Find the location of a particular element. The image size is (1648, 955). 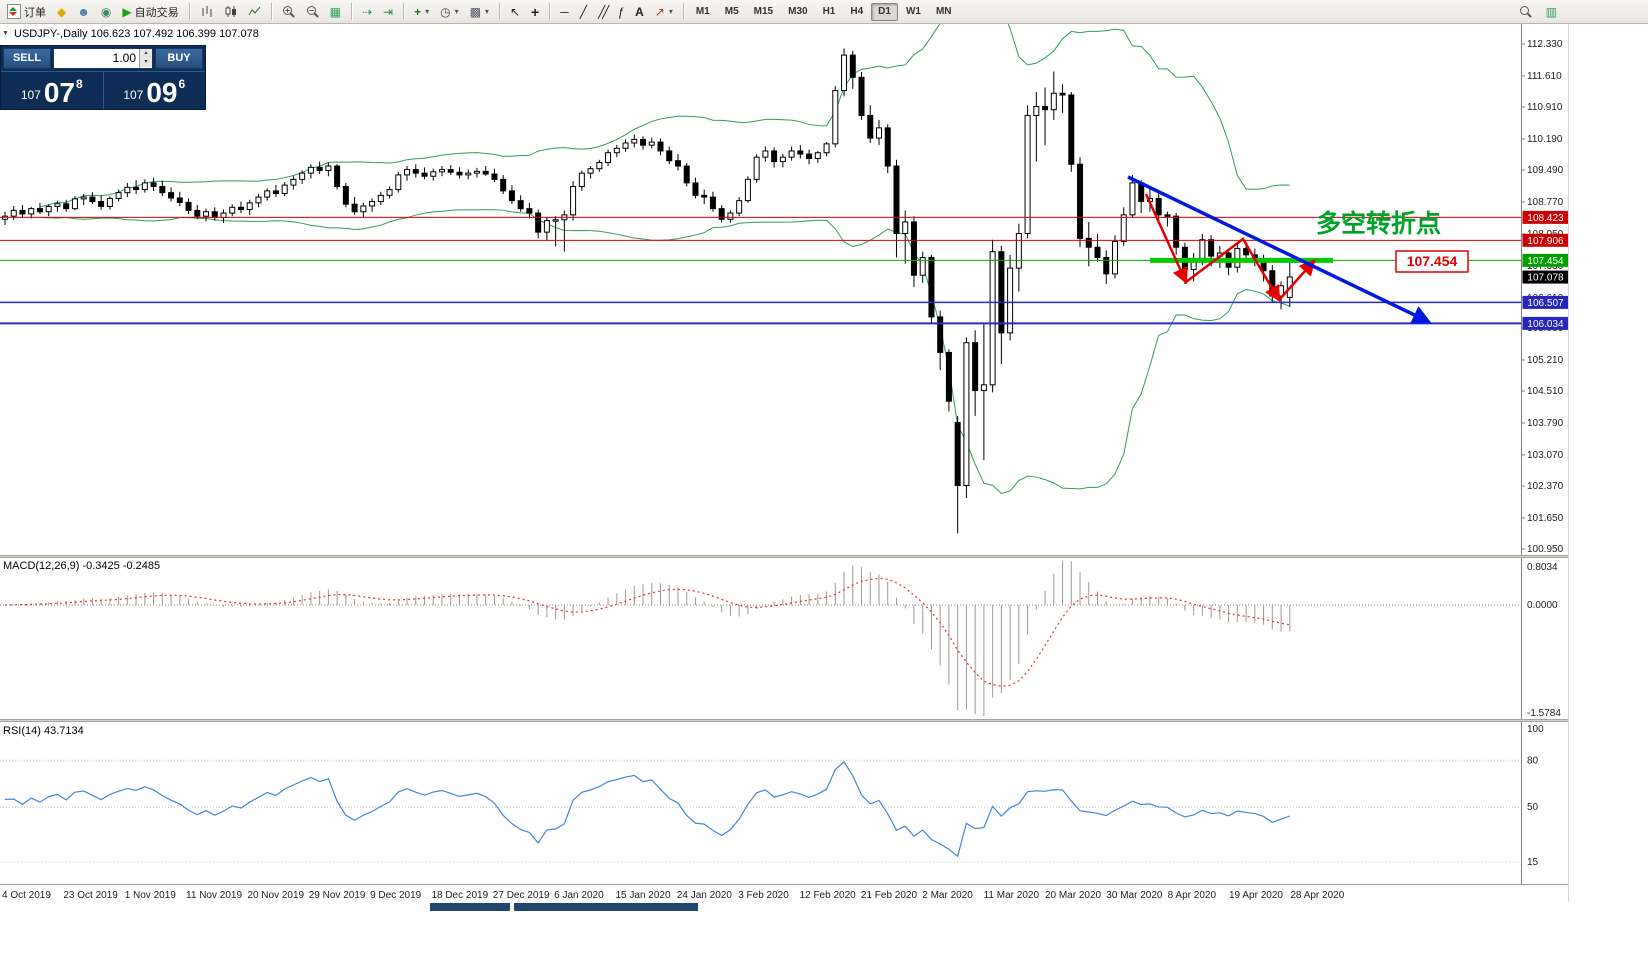

period-button: ◷ ▾ is located at coordinates (449, 12).